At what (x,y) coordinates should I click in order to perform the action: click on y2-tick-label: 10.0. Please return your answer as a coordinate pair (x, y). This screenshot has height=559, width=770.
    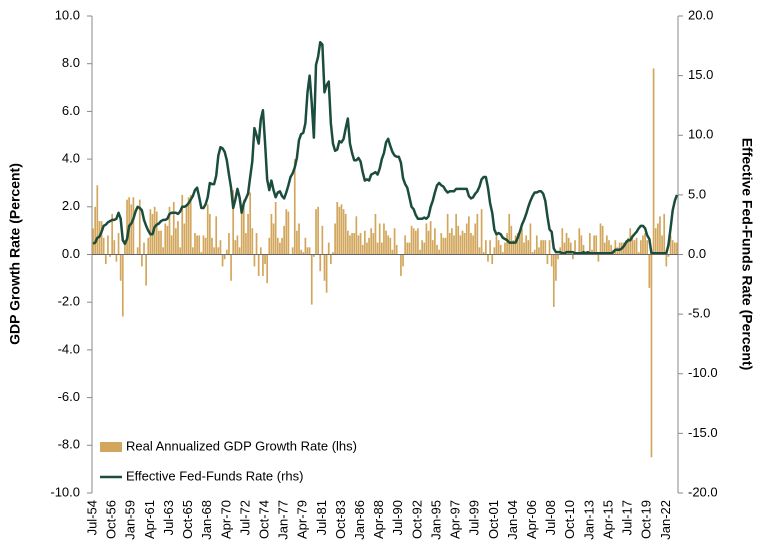
    Looking at the image, I should click on (700, 134).